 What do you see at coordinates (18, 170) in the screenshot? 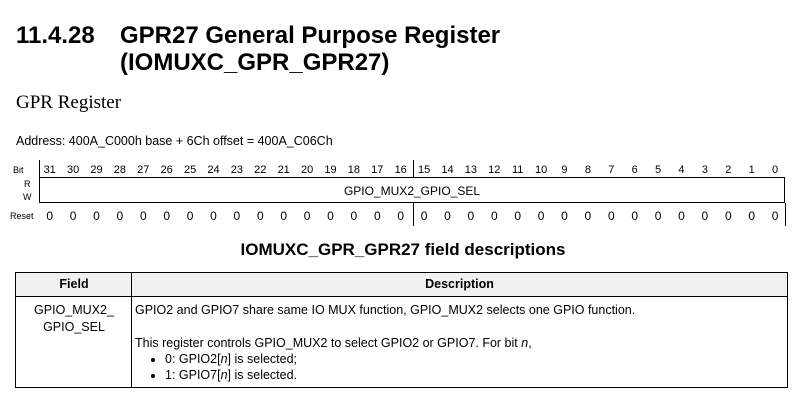
I see `bit-label: Bit` at bounding box center [18, 170].